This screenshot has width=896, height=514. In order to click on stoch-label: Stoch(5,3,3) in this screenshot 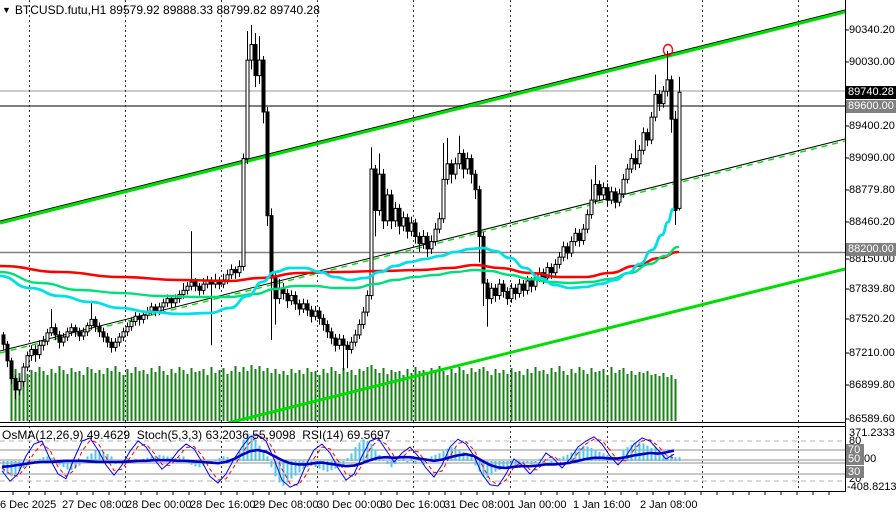, I will do `click(169, 435)`.